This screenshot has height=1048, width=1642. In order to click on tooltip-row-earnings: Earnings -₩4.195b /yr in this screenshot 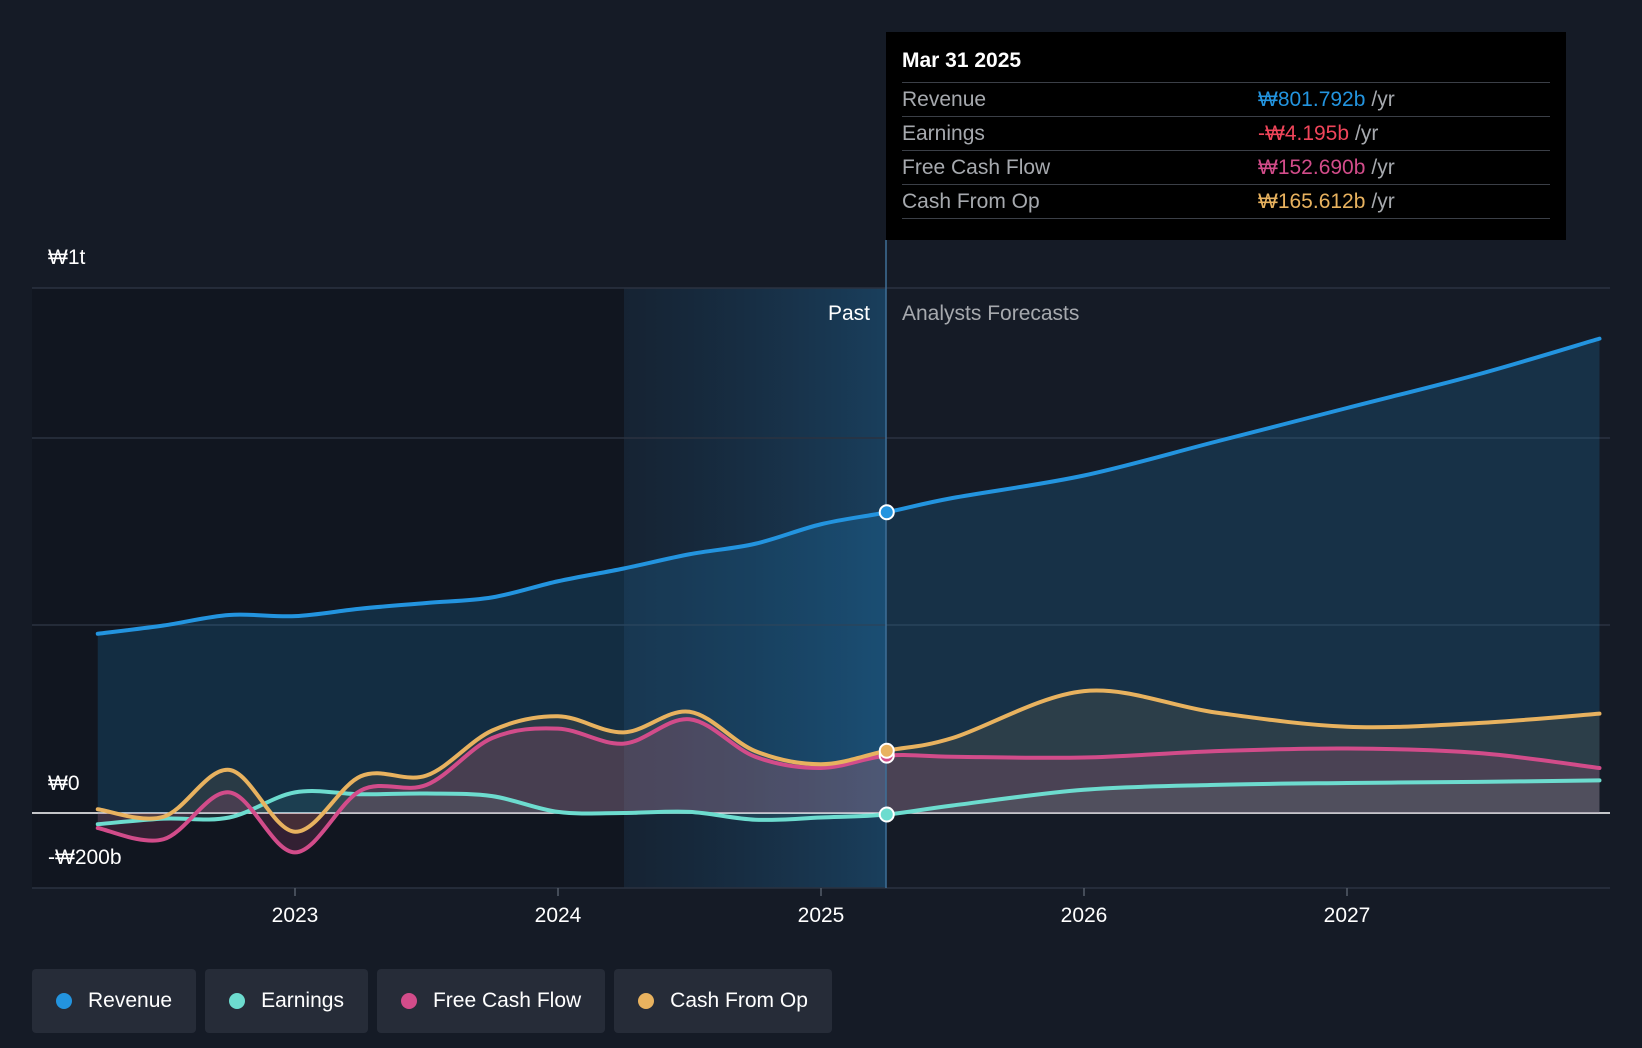, I will do `click(1226, 133)`.